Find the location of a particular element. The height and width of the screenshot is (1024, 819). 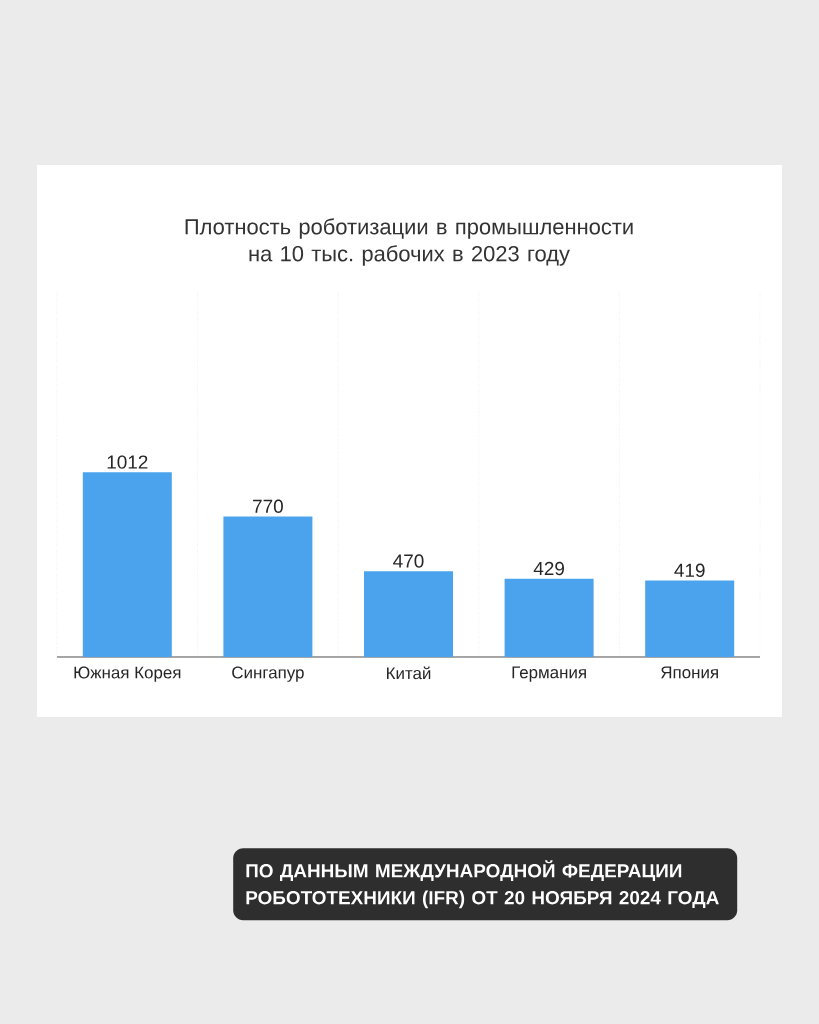

data-label: 419 is located at coordinates (689, 570).